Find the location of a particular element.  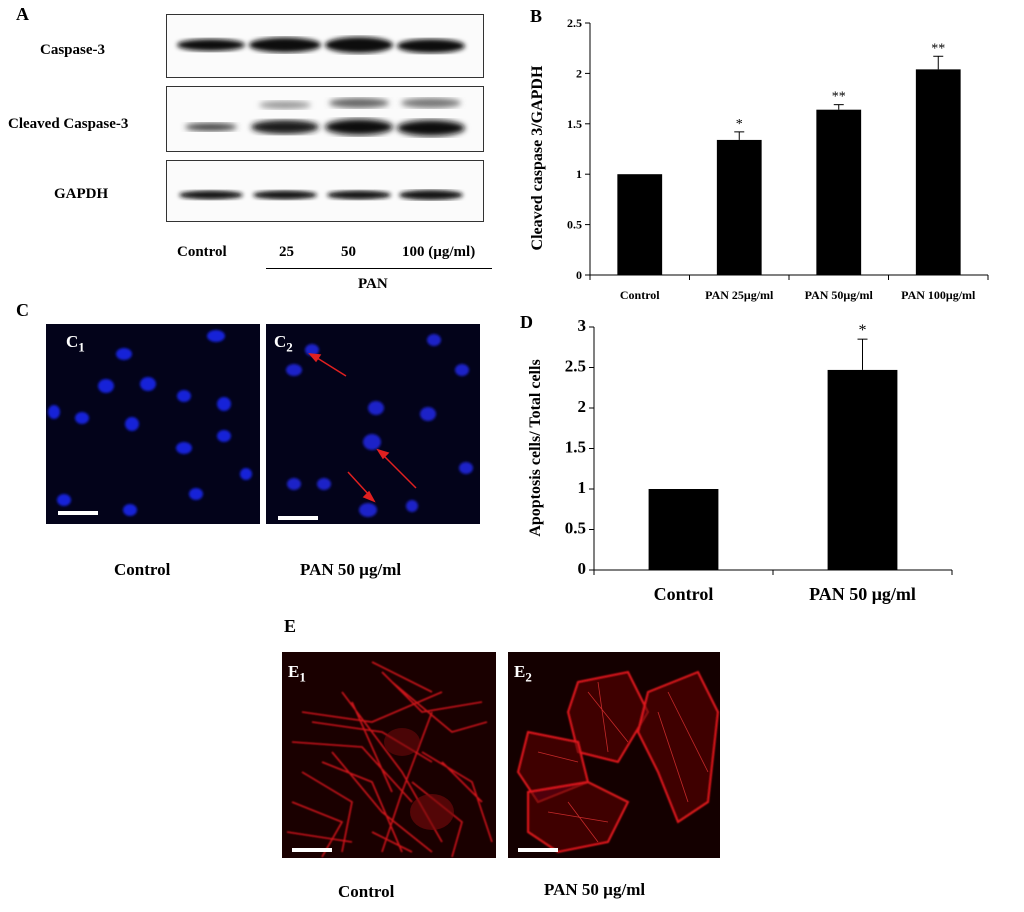

chart-b-significance-1: * is located at coordinates (739, 124).